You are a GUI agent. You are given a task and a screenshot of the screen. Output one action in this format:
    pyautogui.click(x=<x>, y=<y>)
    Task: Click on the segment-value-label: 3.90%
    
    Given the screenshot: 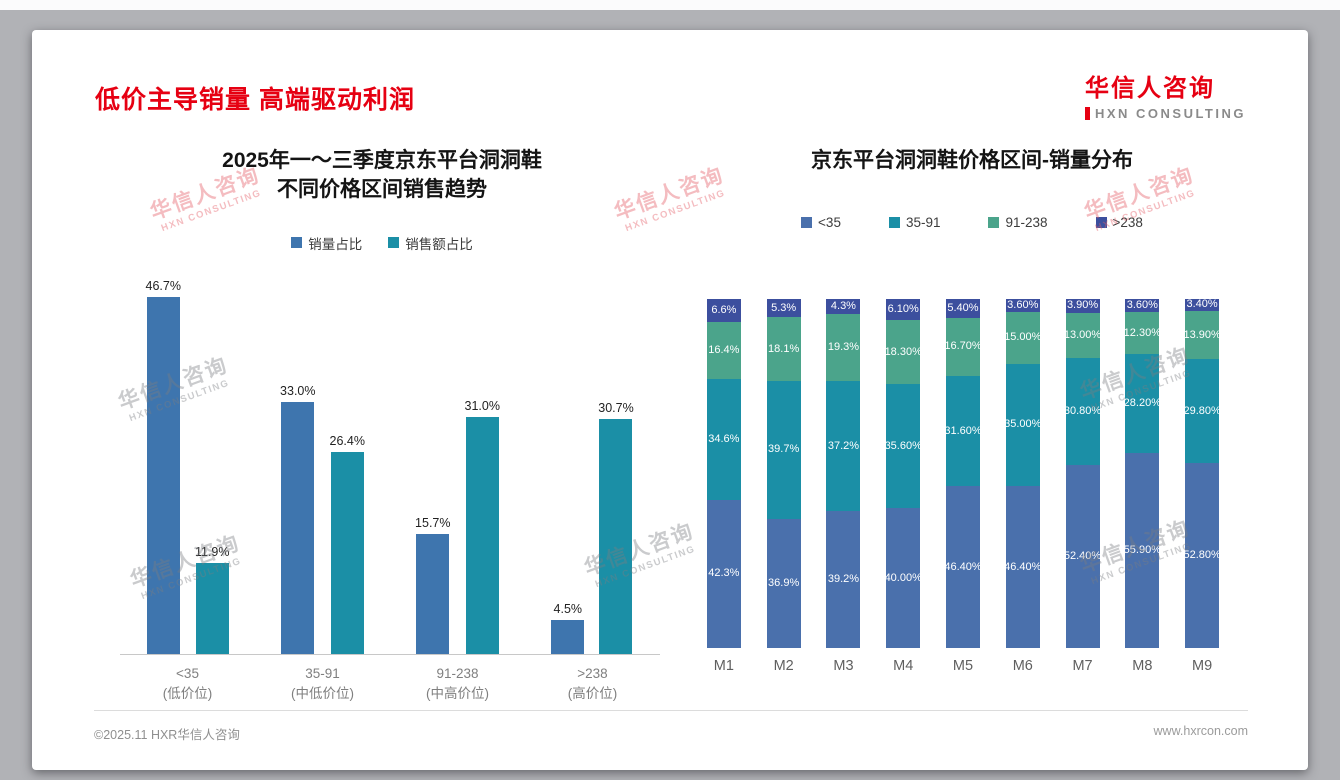 What is the action you would take?
    pyautogui.click(x=1082, y=305)
    